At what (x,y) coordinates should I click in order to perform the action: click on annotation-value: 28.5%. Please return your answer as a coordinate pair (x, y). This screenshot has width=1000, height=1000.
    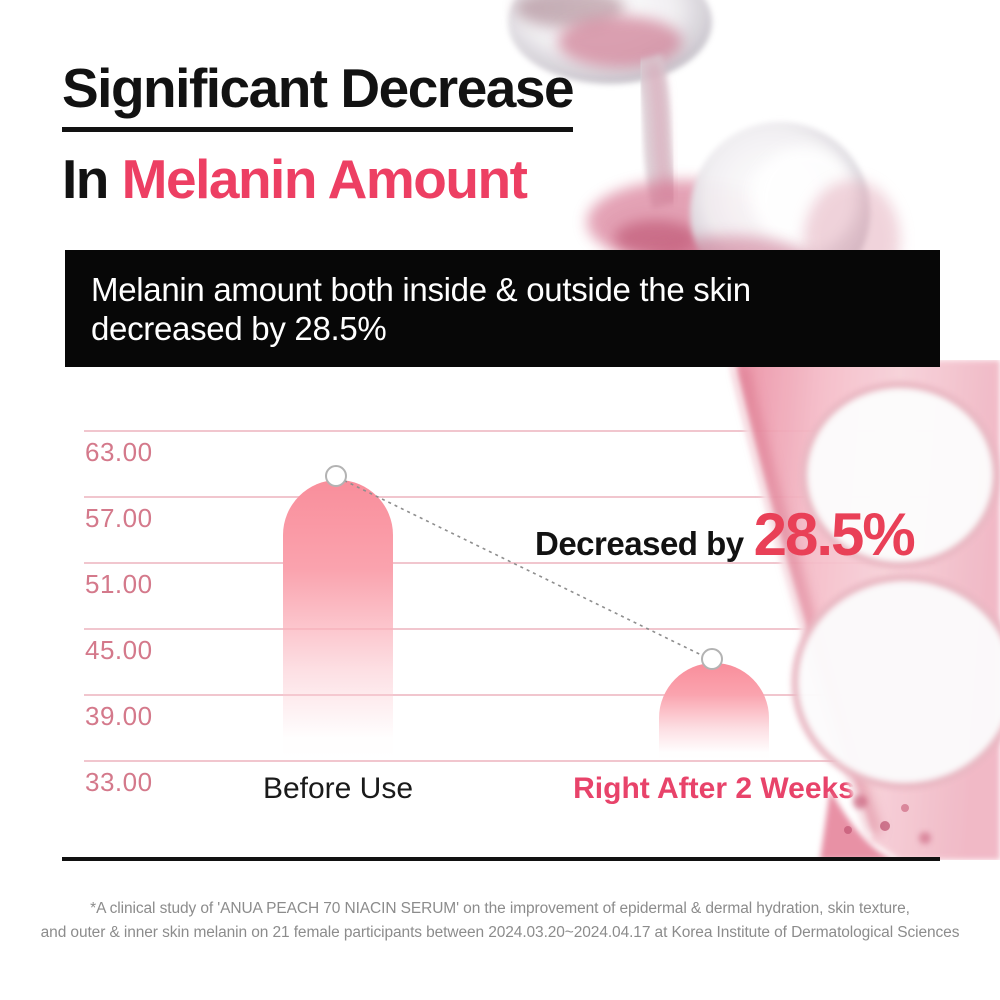
    Looking at the image, I should click on (834, 534).